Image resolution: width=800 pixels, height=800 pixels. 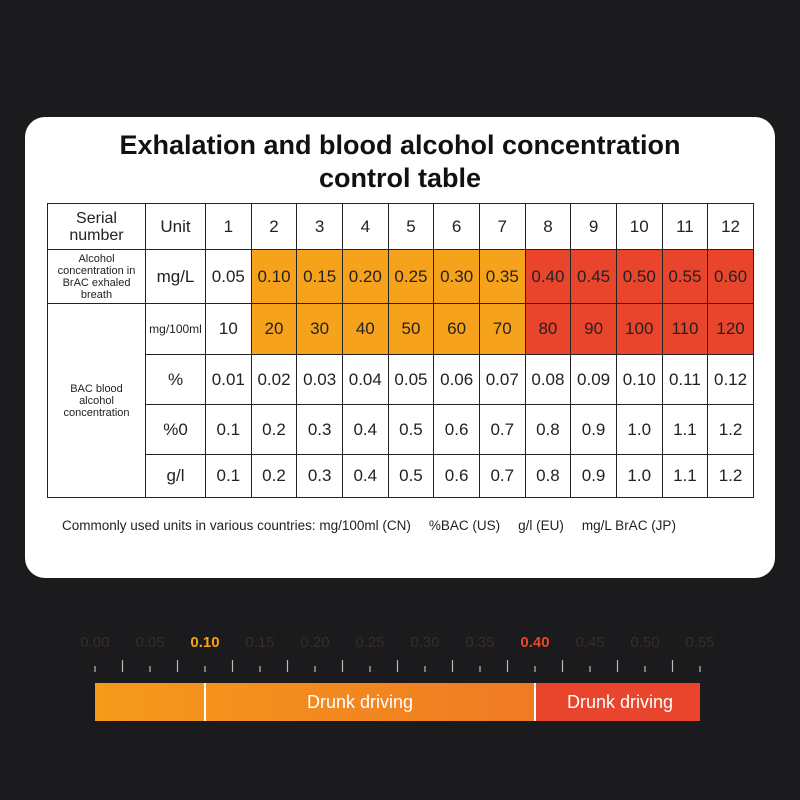 What do you see at coordinates (175, 476) in the screenshot?
I see `unit-cell: g/l` at bounding box center [175, 476].